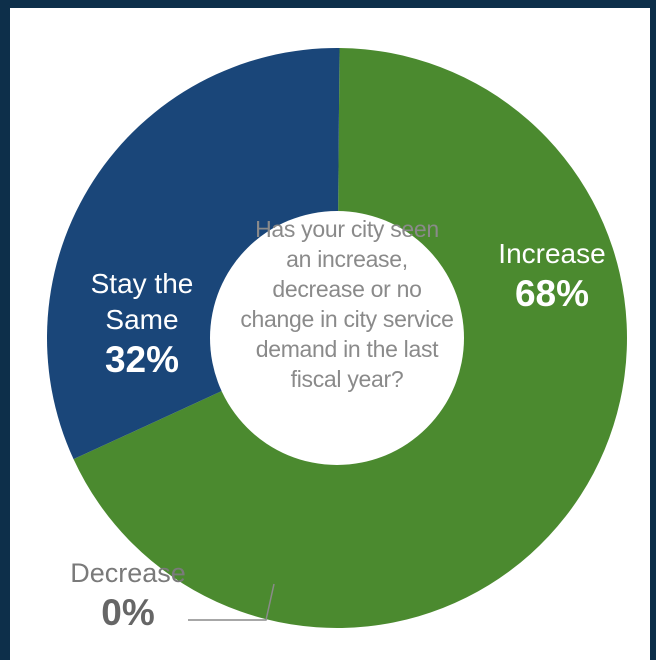 The image size is (656, 660). Describe the element at coordinates (142, 319) in the screenshot. I see `slice-label-name: Same` at that location.